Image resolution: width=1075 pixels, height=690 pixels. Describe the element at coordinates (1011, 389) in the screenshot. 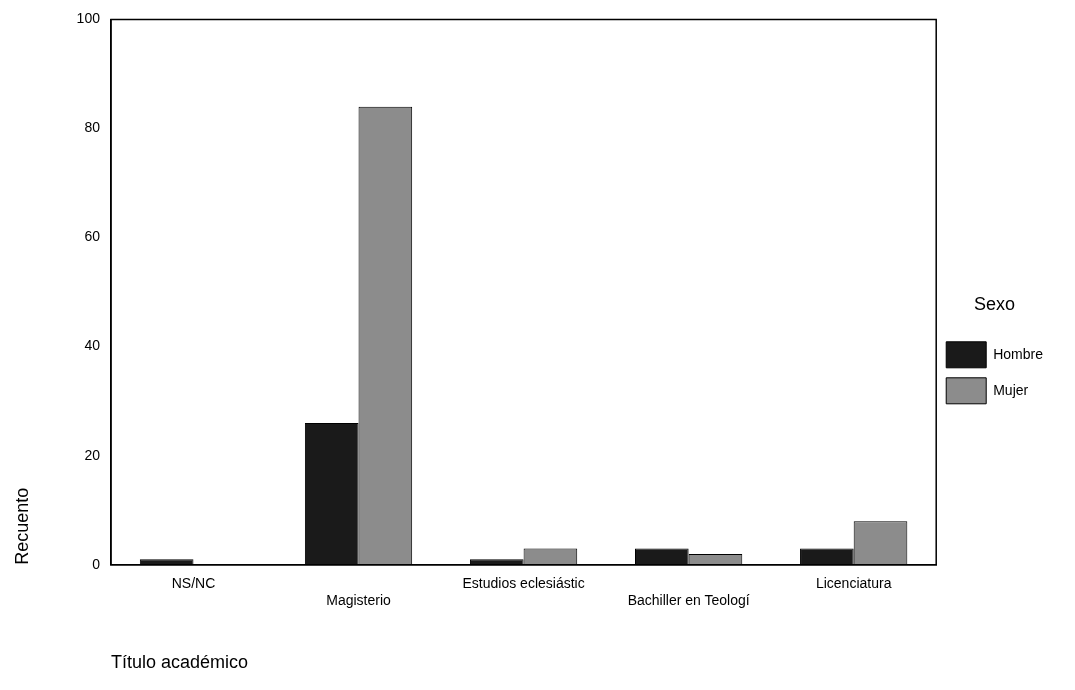

I see `legend-label: Mujer` at that location.